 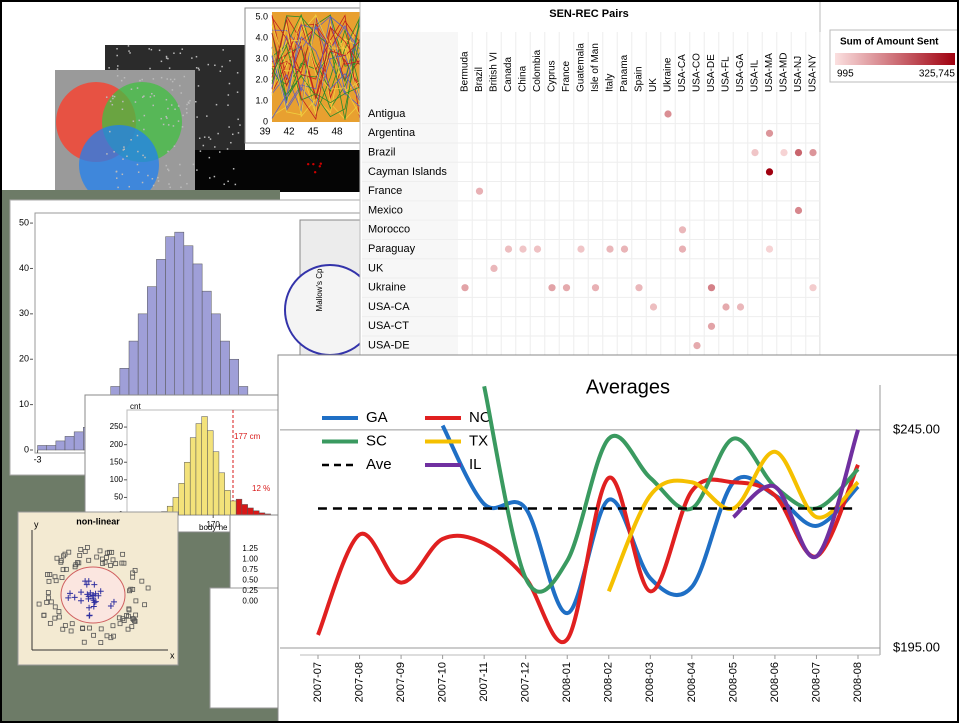 What do you see at coordinates (610, 83) in the screenshot?
I see `column-label: Italy` at bounding box center [610, 83].